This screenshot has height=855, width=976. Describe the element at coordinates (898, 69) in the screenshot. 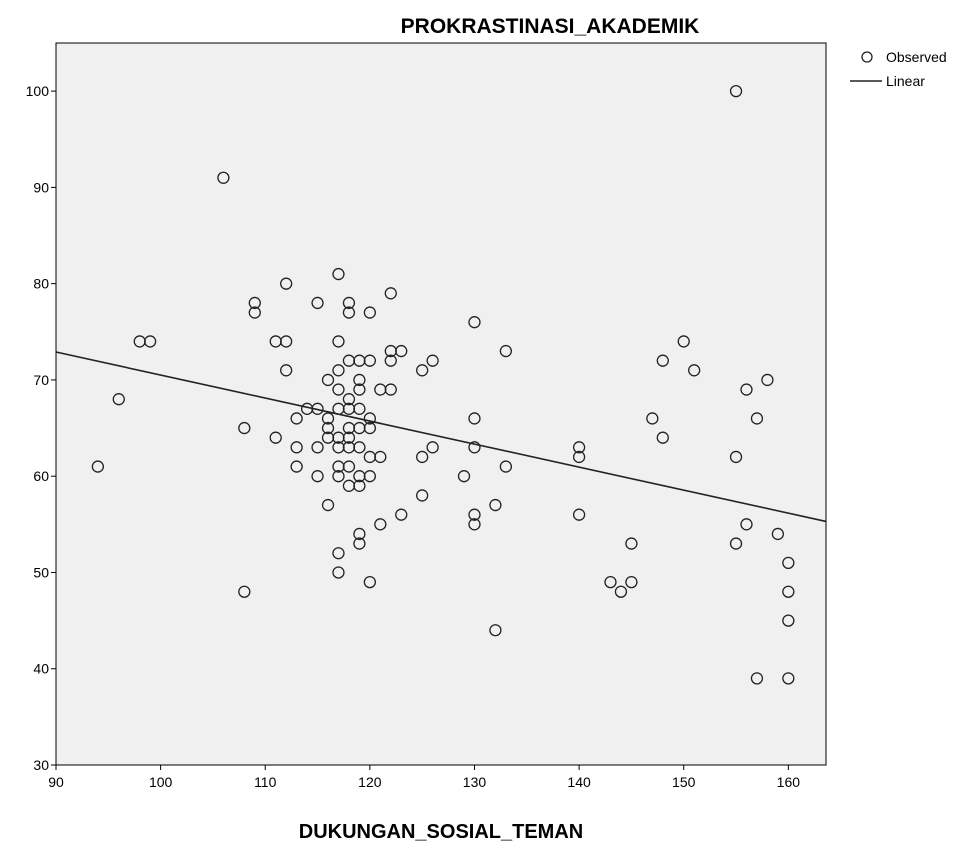

I see `legend: Observed Linear` at that location.